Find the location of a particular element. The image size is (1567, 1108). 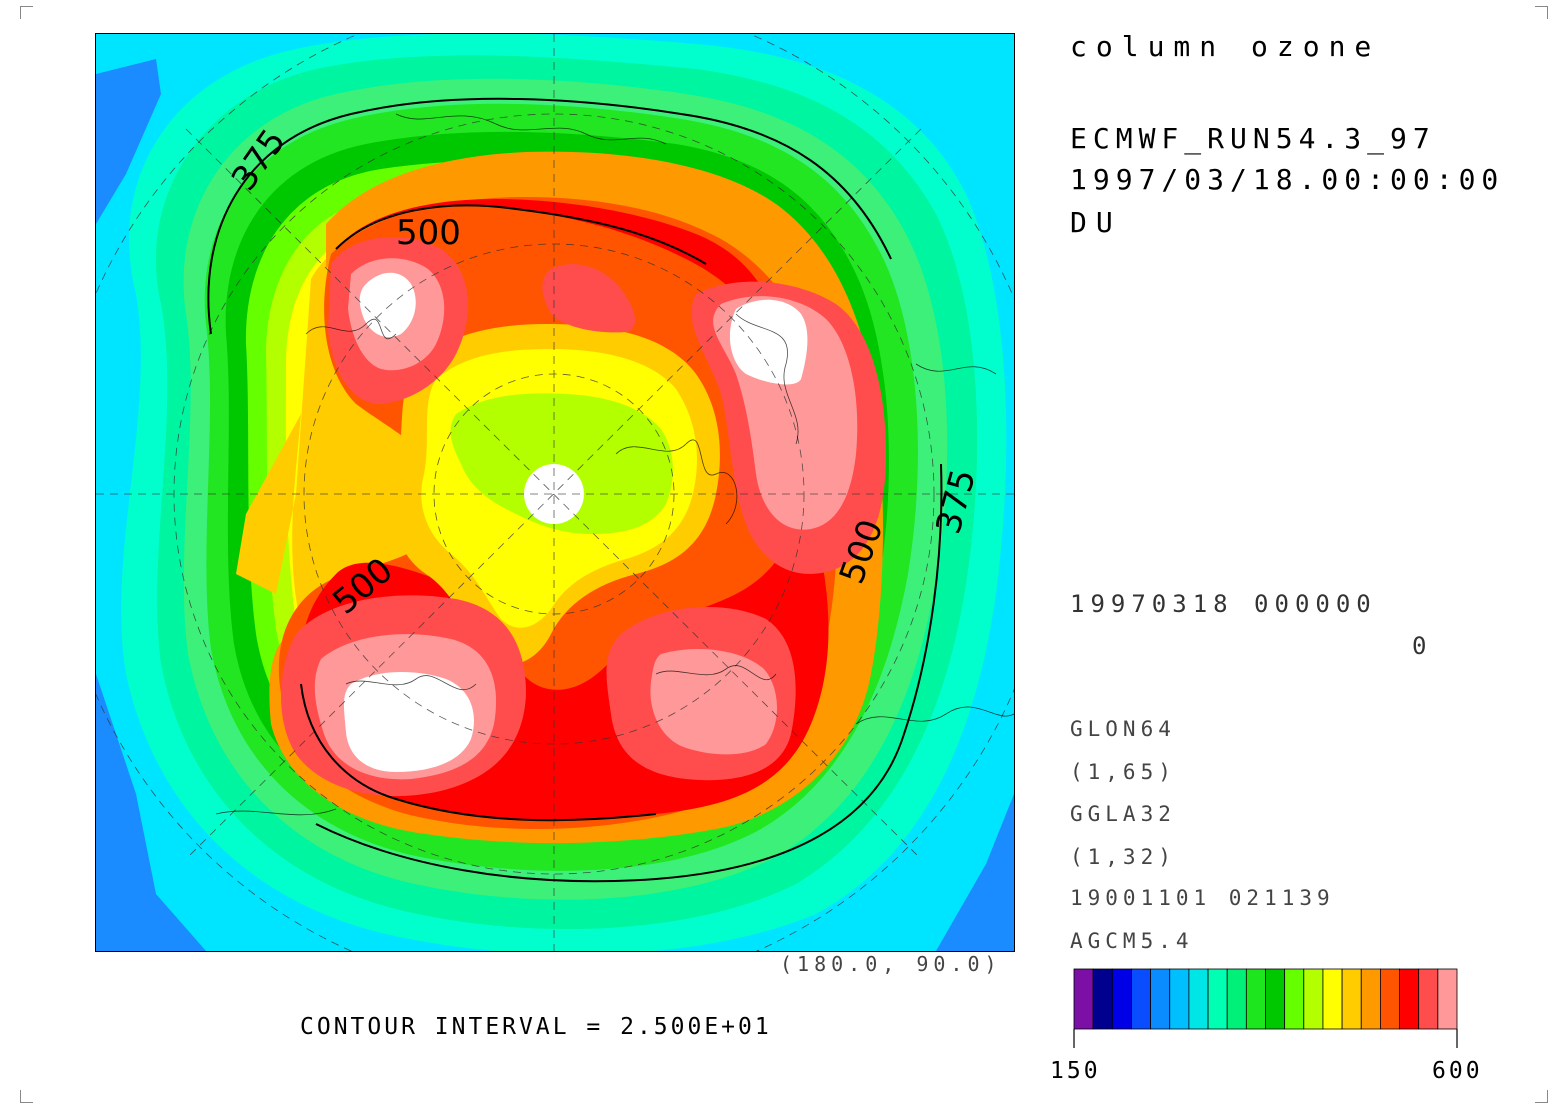

contour-label-500-n: 500 is located at coordinates (428, 233).